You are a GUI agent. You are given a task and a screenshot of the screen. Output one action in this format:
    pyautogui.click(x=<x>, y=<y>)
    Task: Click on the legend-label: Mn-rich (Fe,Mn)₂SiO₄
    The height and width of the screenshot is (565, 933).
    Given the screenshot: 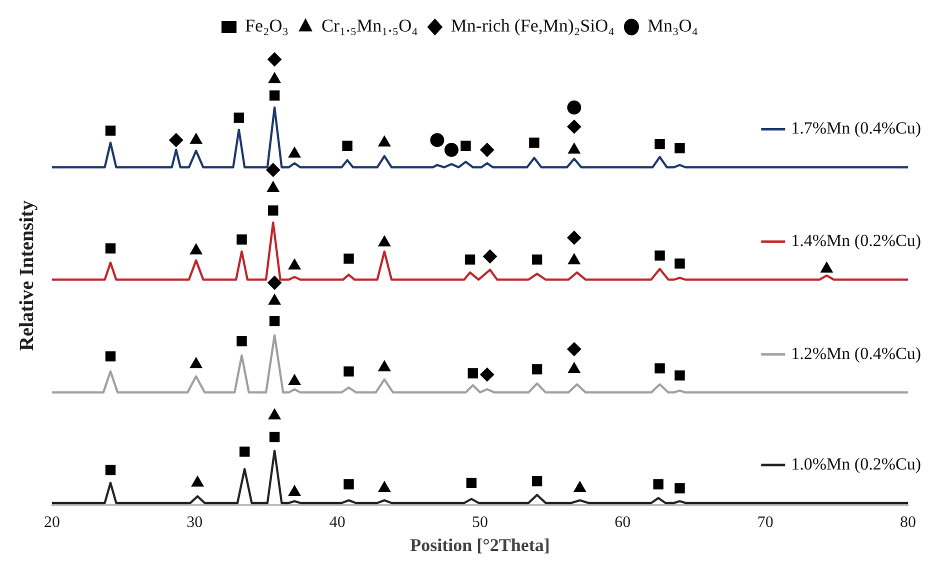 What is the action you would take?
    pyautogui.click(x=532, y=26)
    